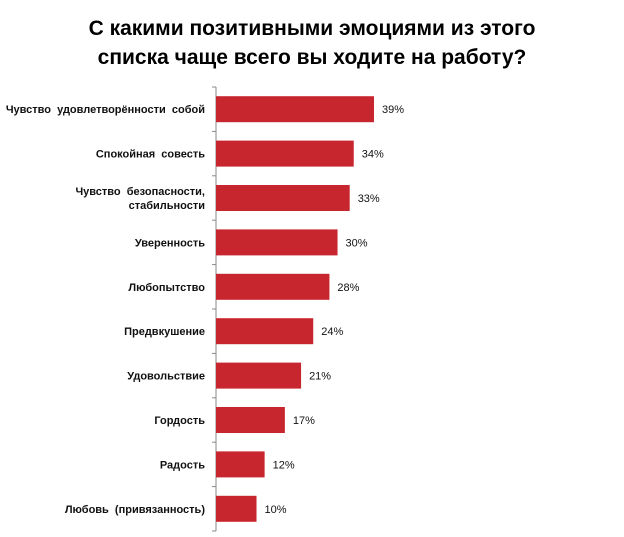 The height and width of the screenshot is (537, 624). Describe the element at coordinates (105, 110) in the screenshot. I see `category-label: Чувство удовлетворённости собой` at that location.